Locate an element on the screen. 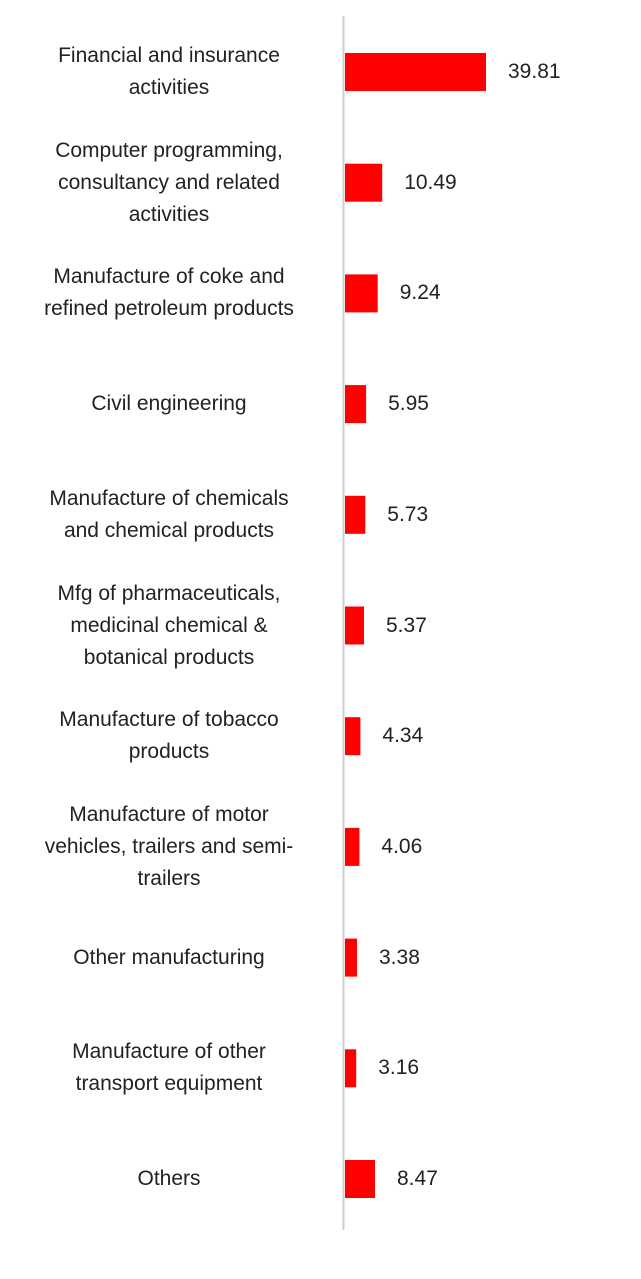 This screenshot has height=1279, width=641. category-label-line: medicinal chemical & is located at coordinates (169, 625).